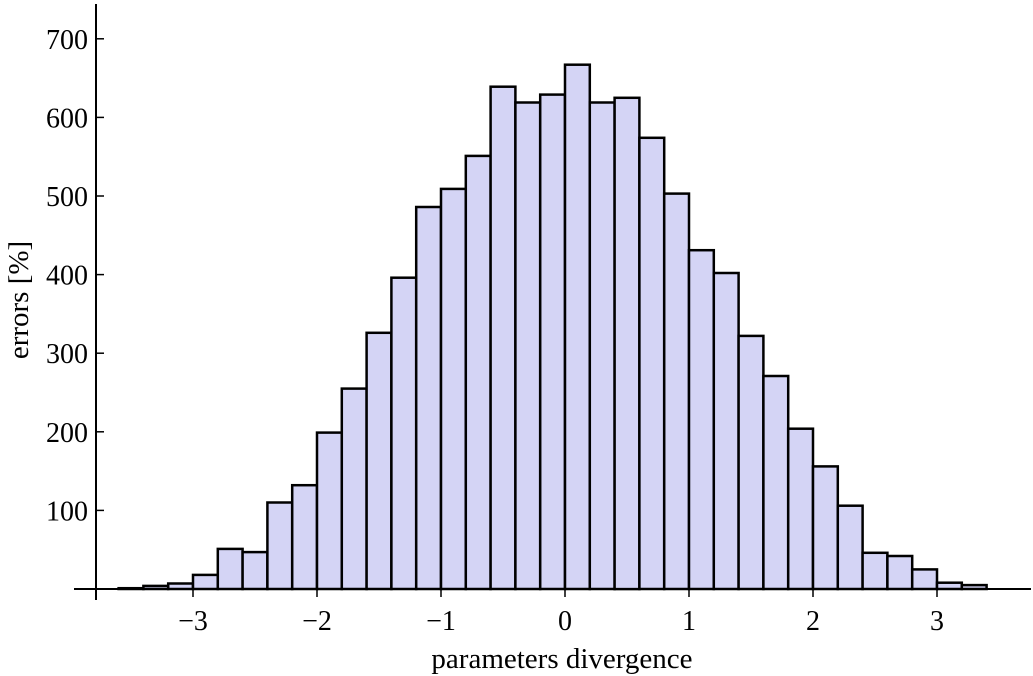 The image size is (1033, 676). Describe the element at coordinates (689, 621) in the screenshot. I see `x-tick-label-4: 1` at that location.